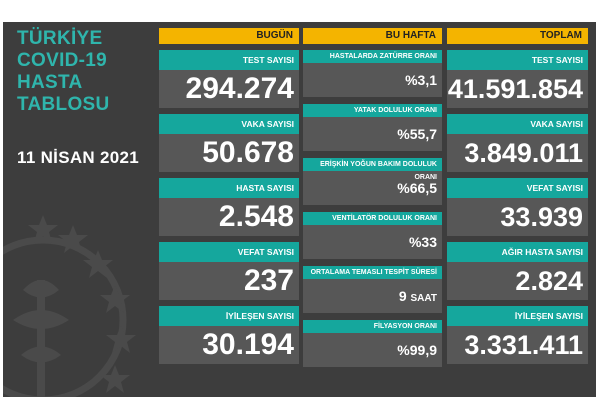 The width and height of the screenshot is (600, 400). I want to click on value-text: 9, so click(402, 296).